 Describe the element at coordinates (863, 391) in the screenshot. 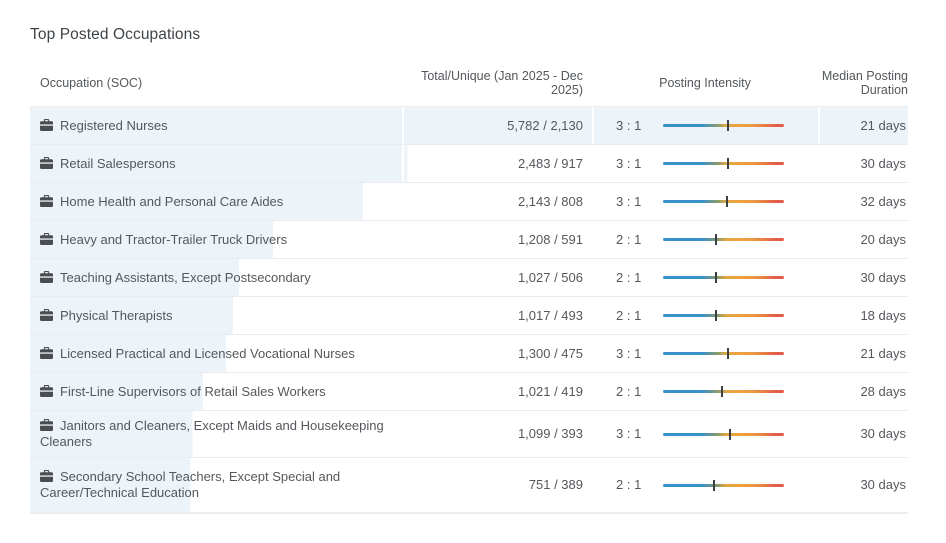

I see `duration-value: 28 days` at that location.